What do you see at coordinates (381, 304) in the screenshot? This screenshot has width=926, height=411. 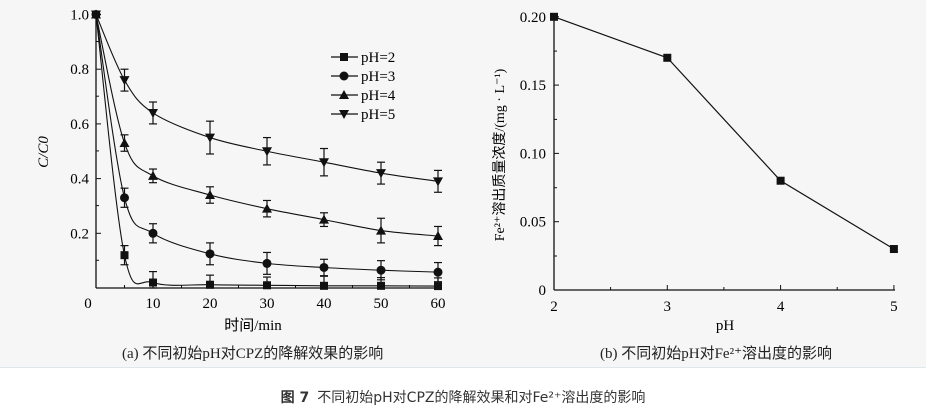 I see `x-tick-label-a: 50` at bounding box center [381, 304].